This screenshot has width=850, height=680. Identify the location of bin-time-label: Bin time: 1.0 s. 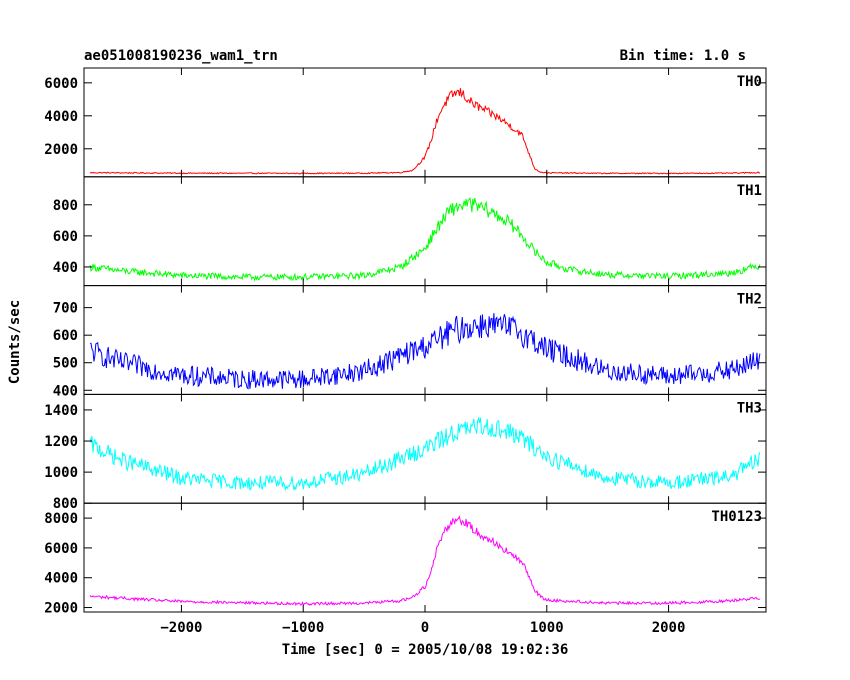
(683, 56).